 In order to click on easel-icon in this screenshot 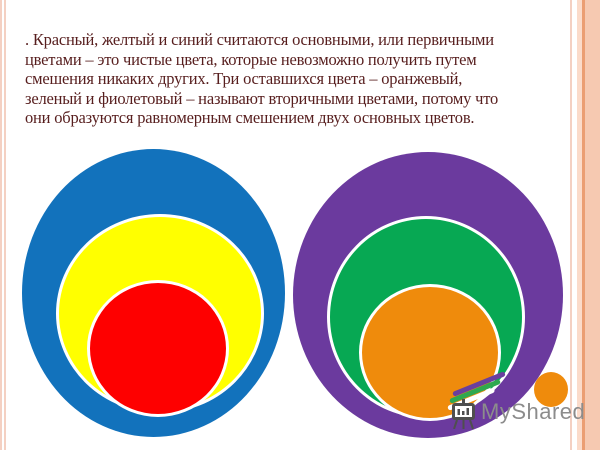, I will do `click(464, 414)`.